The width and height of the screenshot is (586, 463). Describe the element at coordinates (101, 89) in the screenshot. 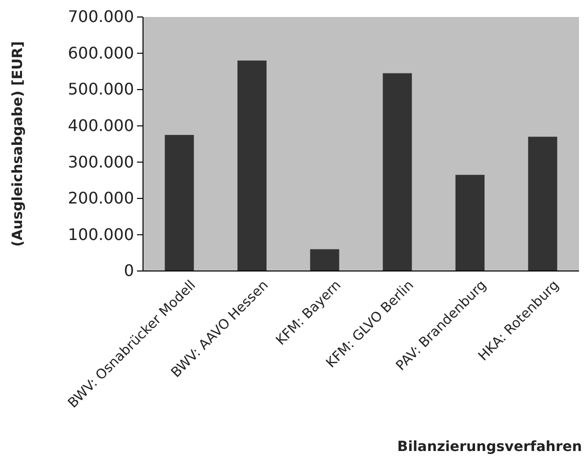

I see `y-tick-label: 500.000` at that location.